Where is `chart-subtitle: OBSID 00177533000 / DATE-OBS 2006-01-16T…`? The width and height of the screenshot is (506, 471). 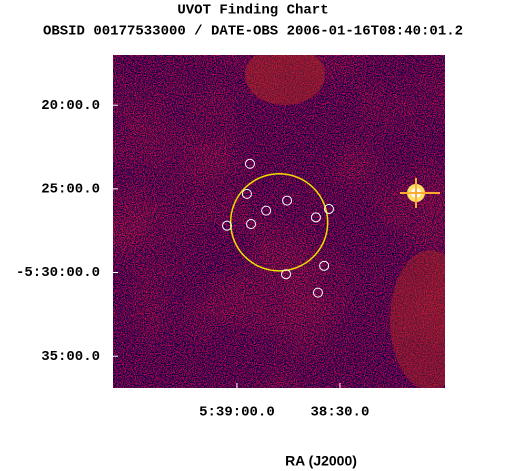
chart-subtitle: OBSID 00177533000 / DATE-OBS 2006-01-16T… is located at coordinates (253, 32).